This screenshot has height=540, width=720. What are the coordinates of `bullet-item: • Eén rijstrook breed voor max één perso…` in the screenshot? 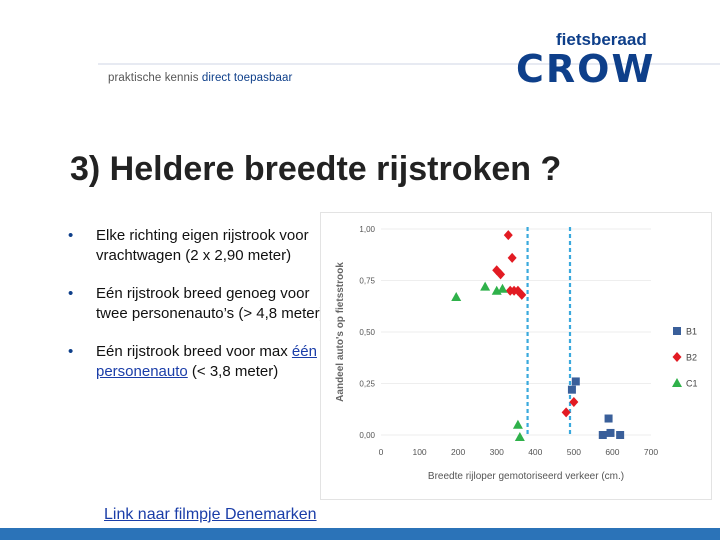 It's located at (198, 362).